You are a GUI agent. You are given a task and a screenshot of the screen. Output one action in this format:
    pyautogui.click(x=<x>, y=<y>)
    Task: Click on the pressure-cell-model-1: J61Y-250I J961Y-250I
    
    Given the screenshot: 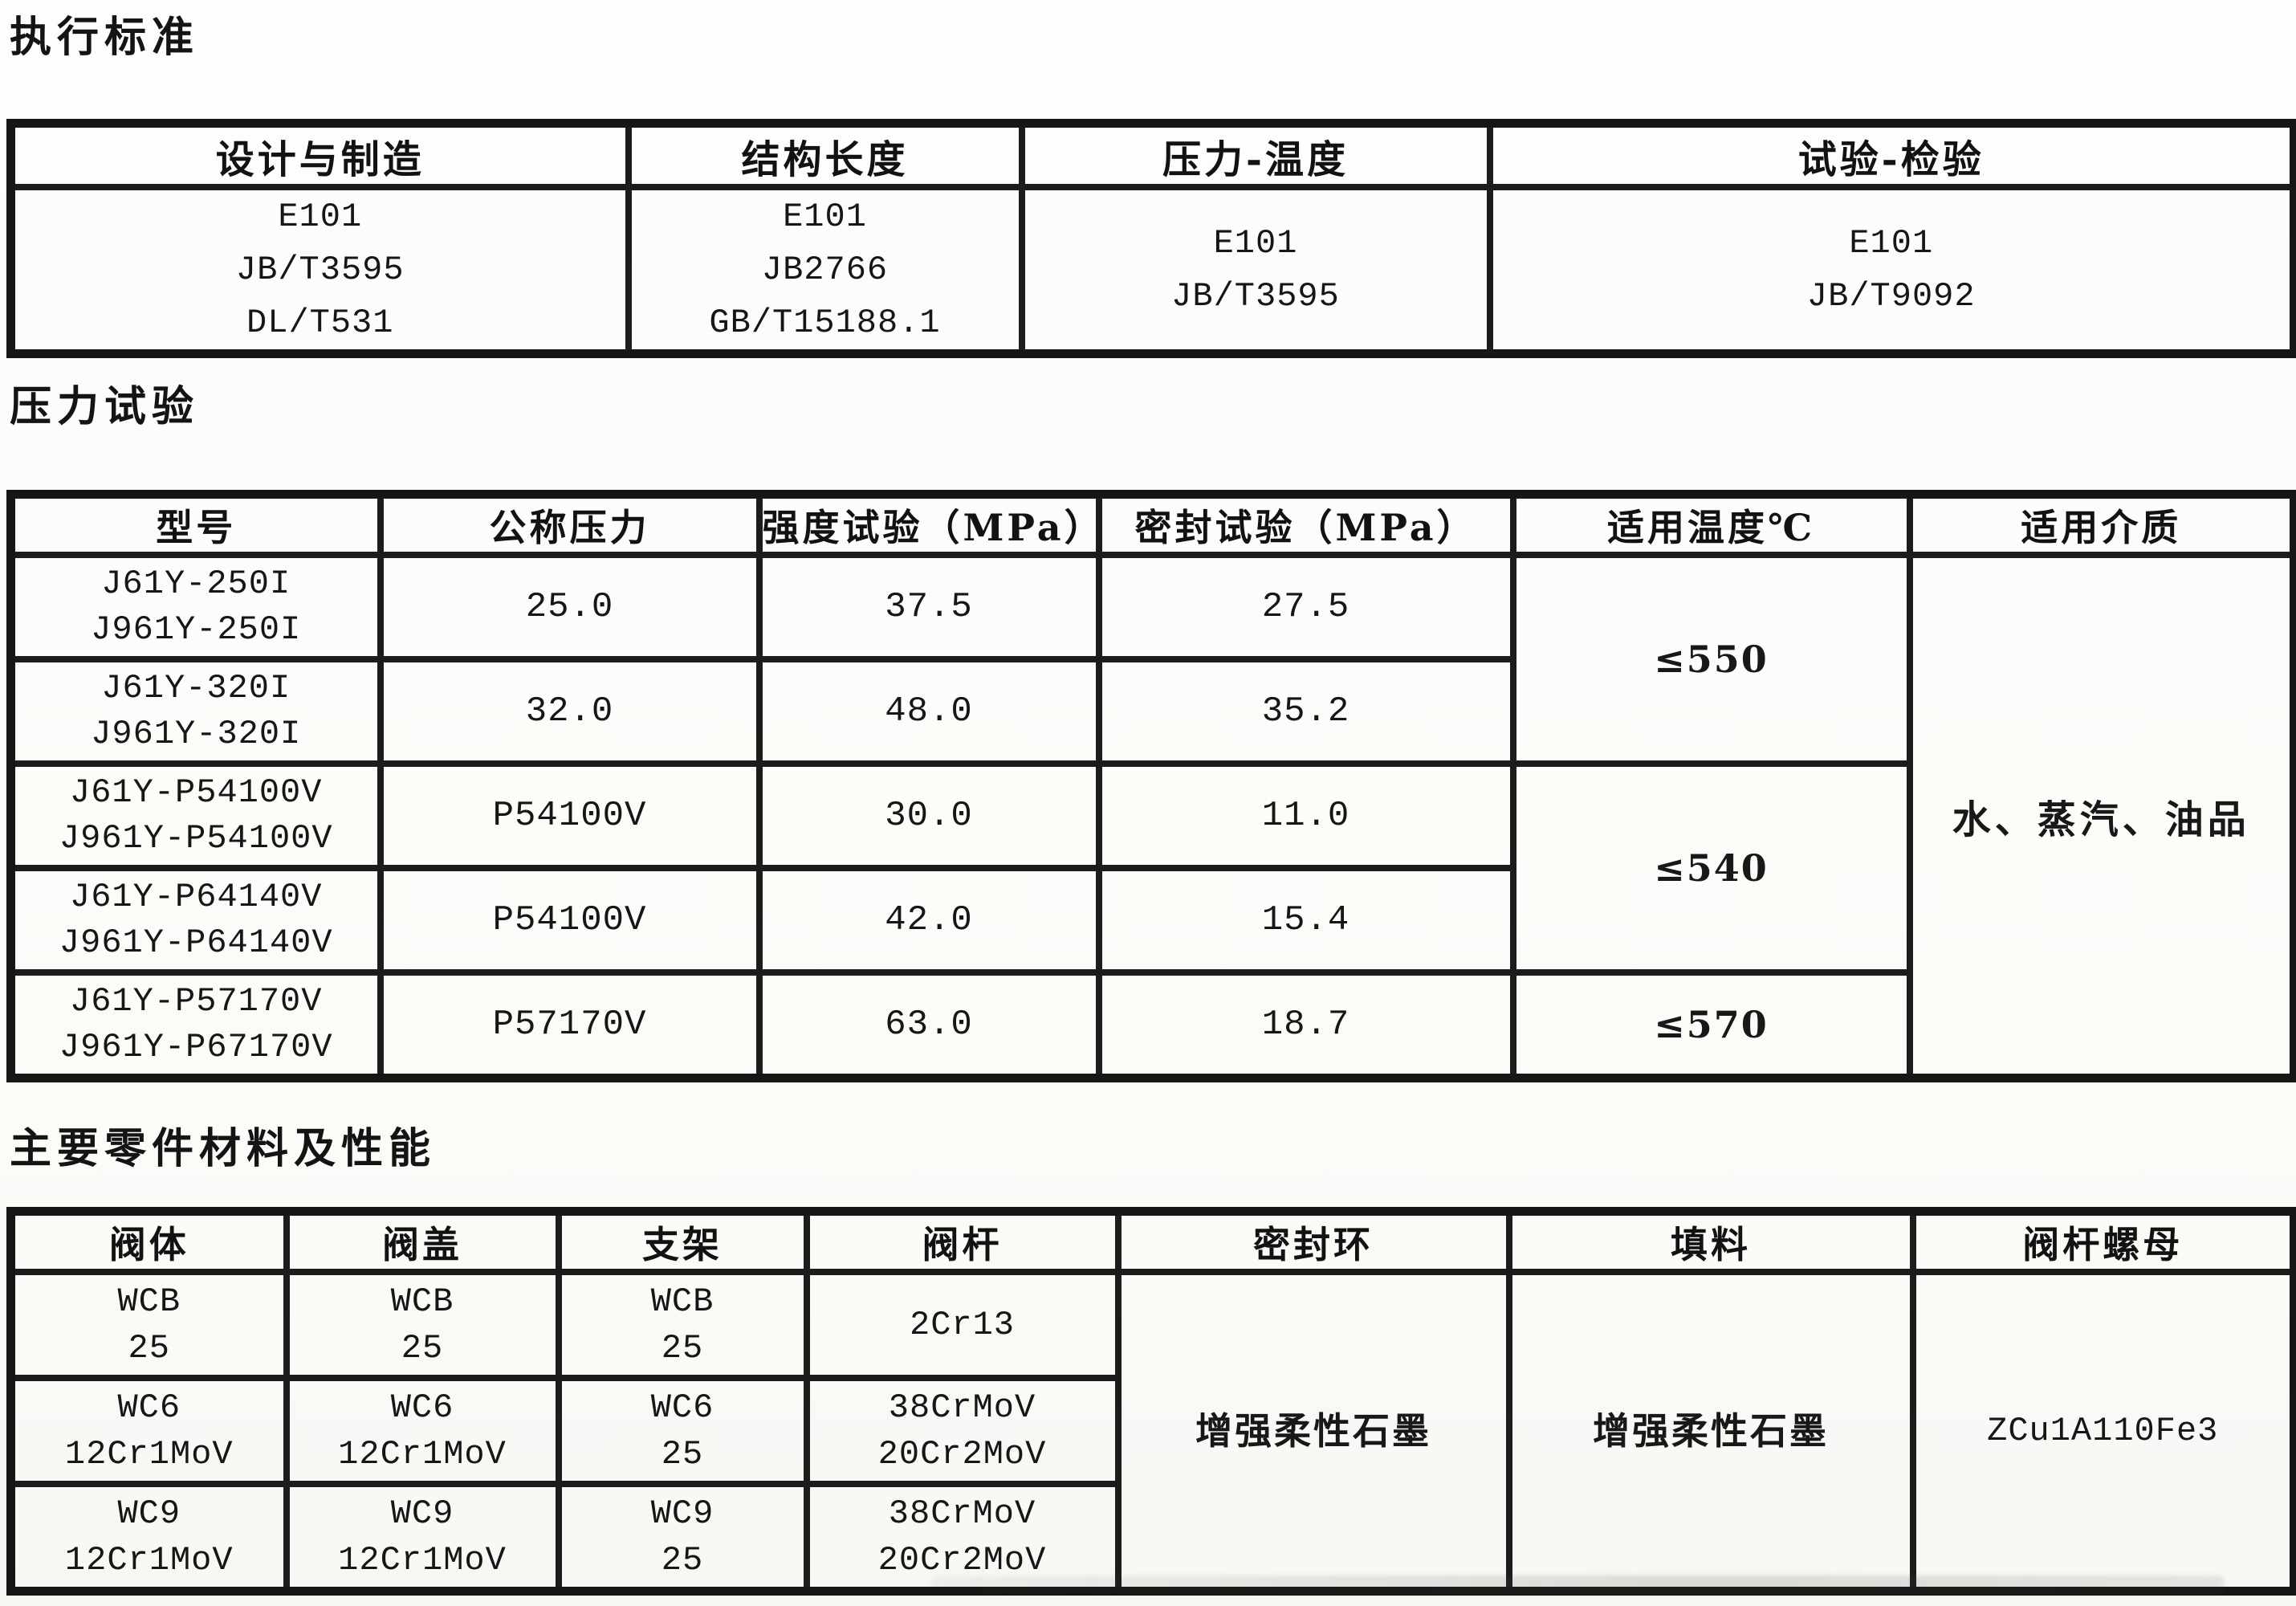 What is the action you would take?
    pyautogui.click(x=196, y=607)
    